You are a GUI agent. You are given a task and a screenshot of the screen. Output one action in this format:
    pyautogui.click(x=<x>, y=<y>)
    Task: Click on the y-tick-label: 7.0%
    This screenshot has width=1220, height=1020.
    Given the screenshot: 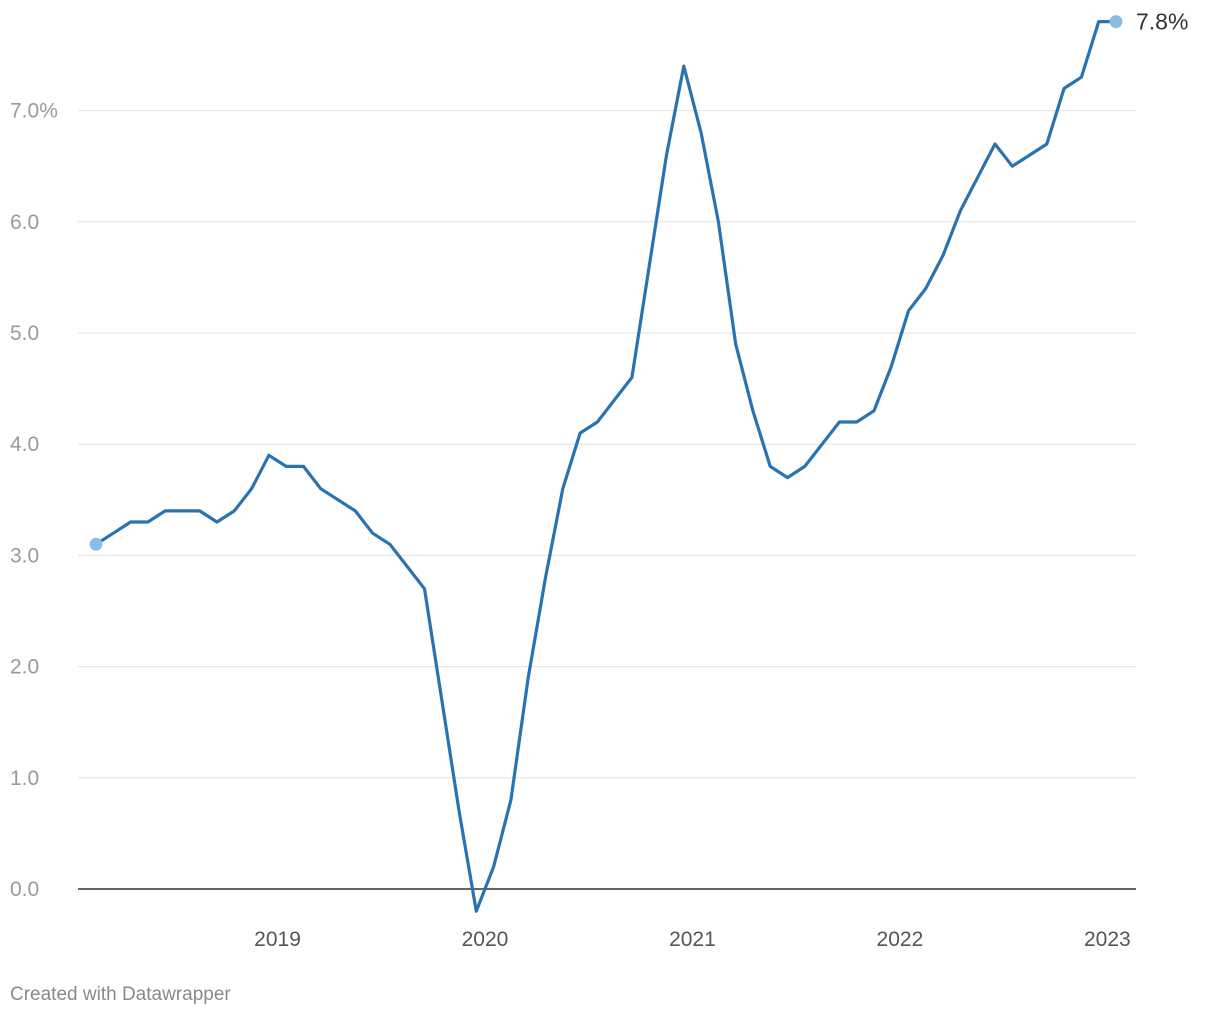 What is the action you would take?
    pyautogui.click(x=34, y=111)
    